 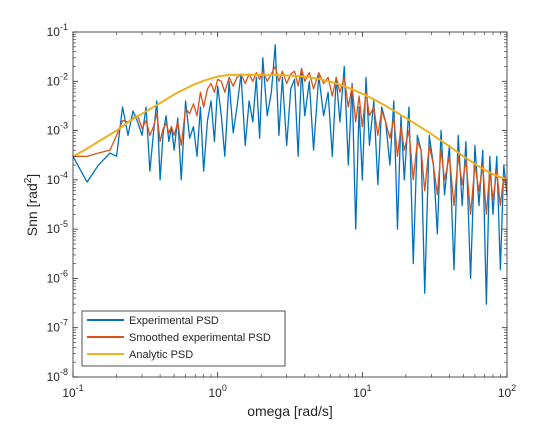 I want to click on y-tick-label: 10⁻³, so click(x=57, y=129).